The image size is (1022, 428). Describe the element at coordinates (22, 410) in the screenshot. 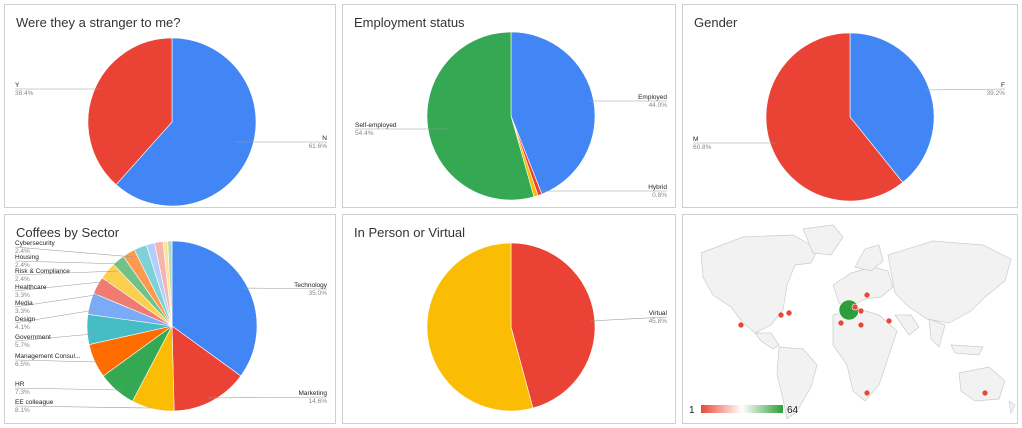

I see `slice-percent: 8.1%` at that location.